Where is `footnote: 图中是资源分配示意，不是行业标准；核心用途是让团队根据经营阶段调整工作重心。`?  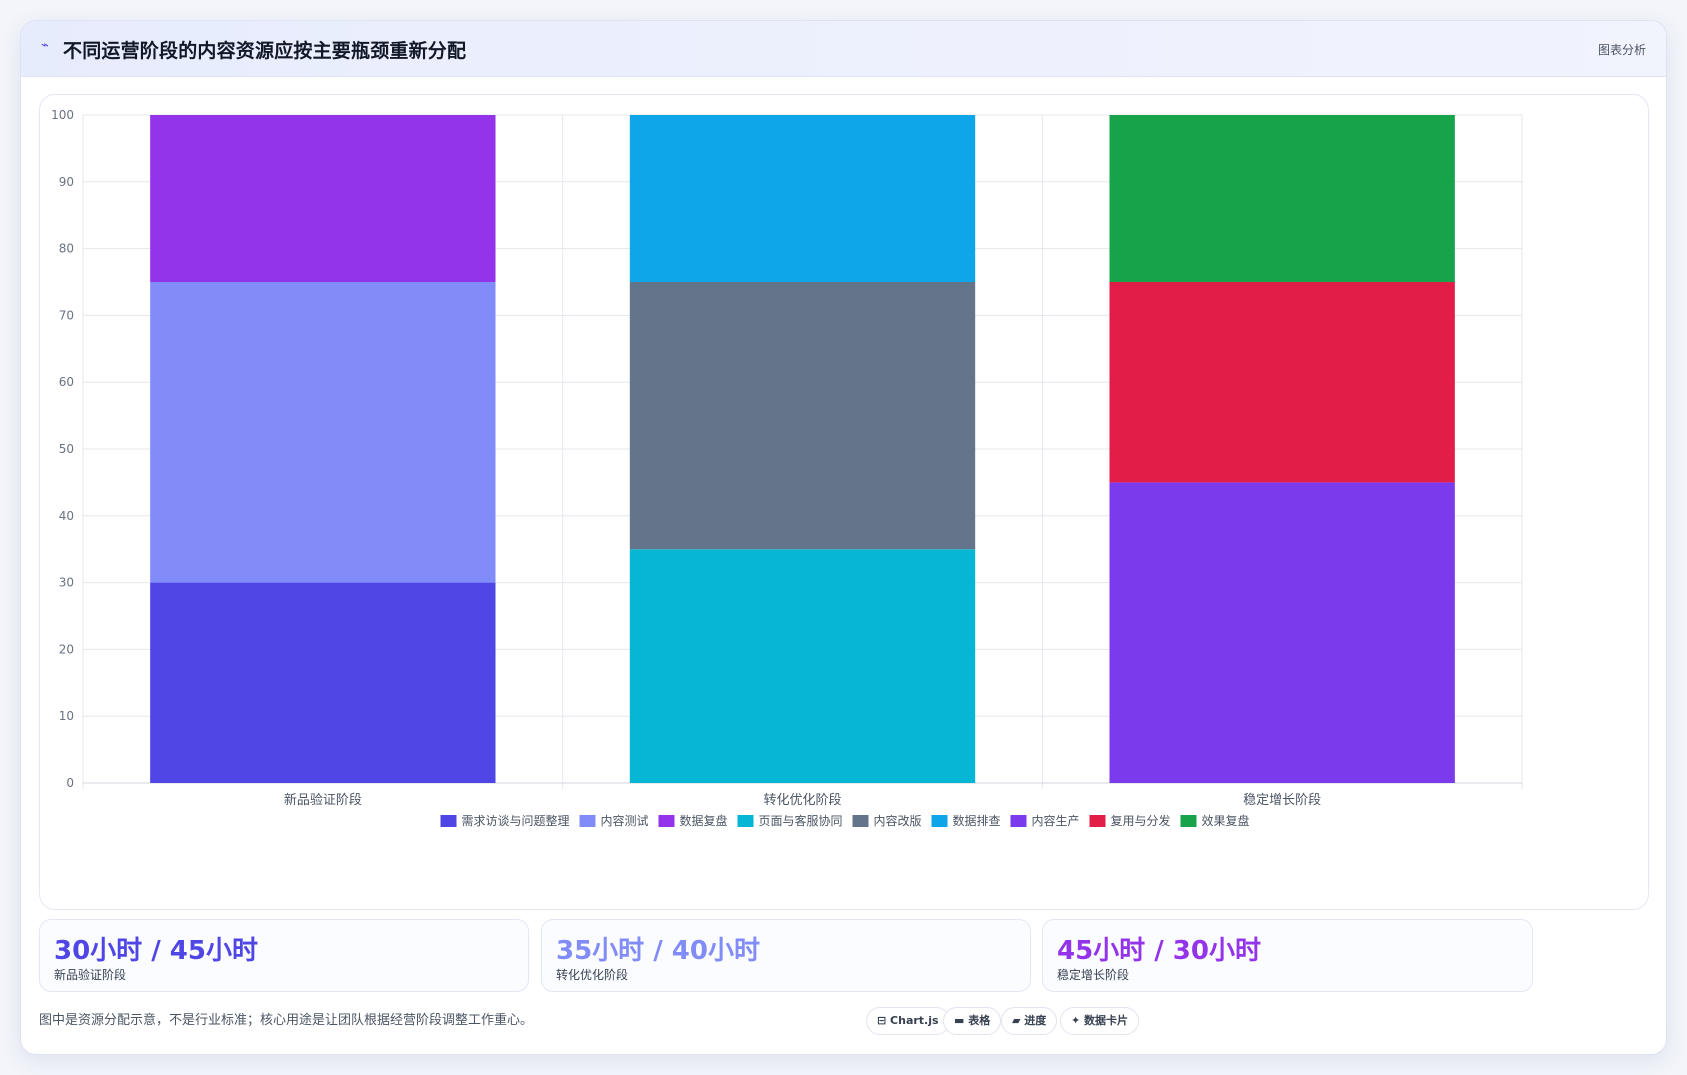 footnote: 图中是资源分配示意，不是行业标准；核心用途是让团队根据经营阶段调整工作重心。 is located at coordinates (286, 1020).